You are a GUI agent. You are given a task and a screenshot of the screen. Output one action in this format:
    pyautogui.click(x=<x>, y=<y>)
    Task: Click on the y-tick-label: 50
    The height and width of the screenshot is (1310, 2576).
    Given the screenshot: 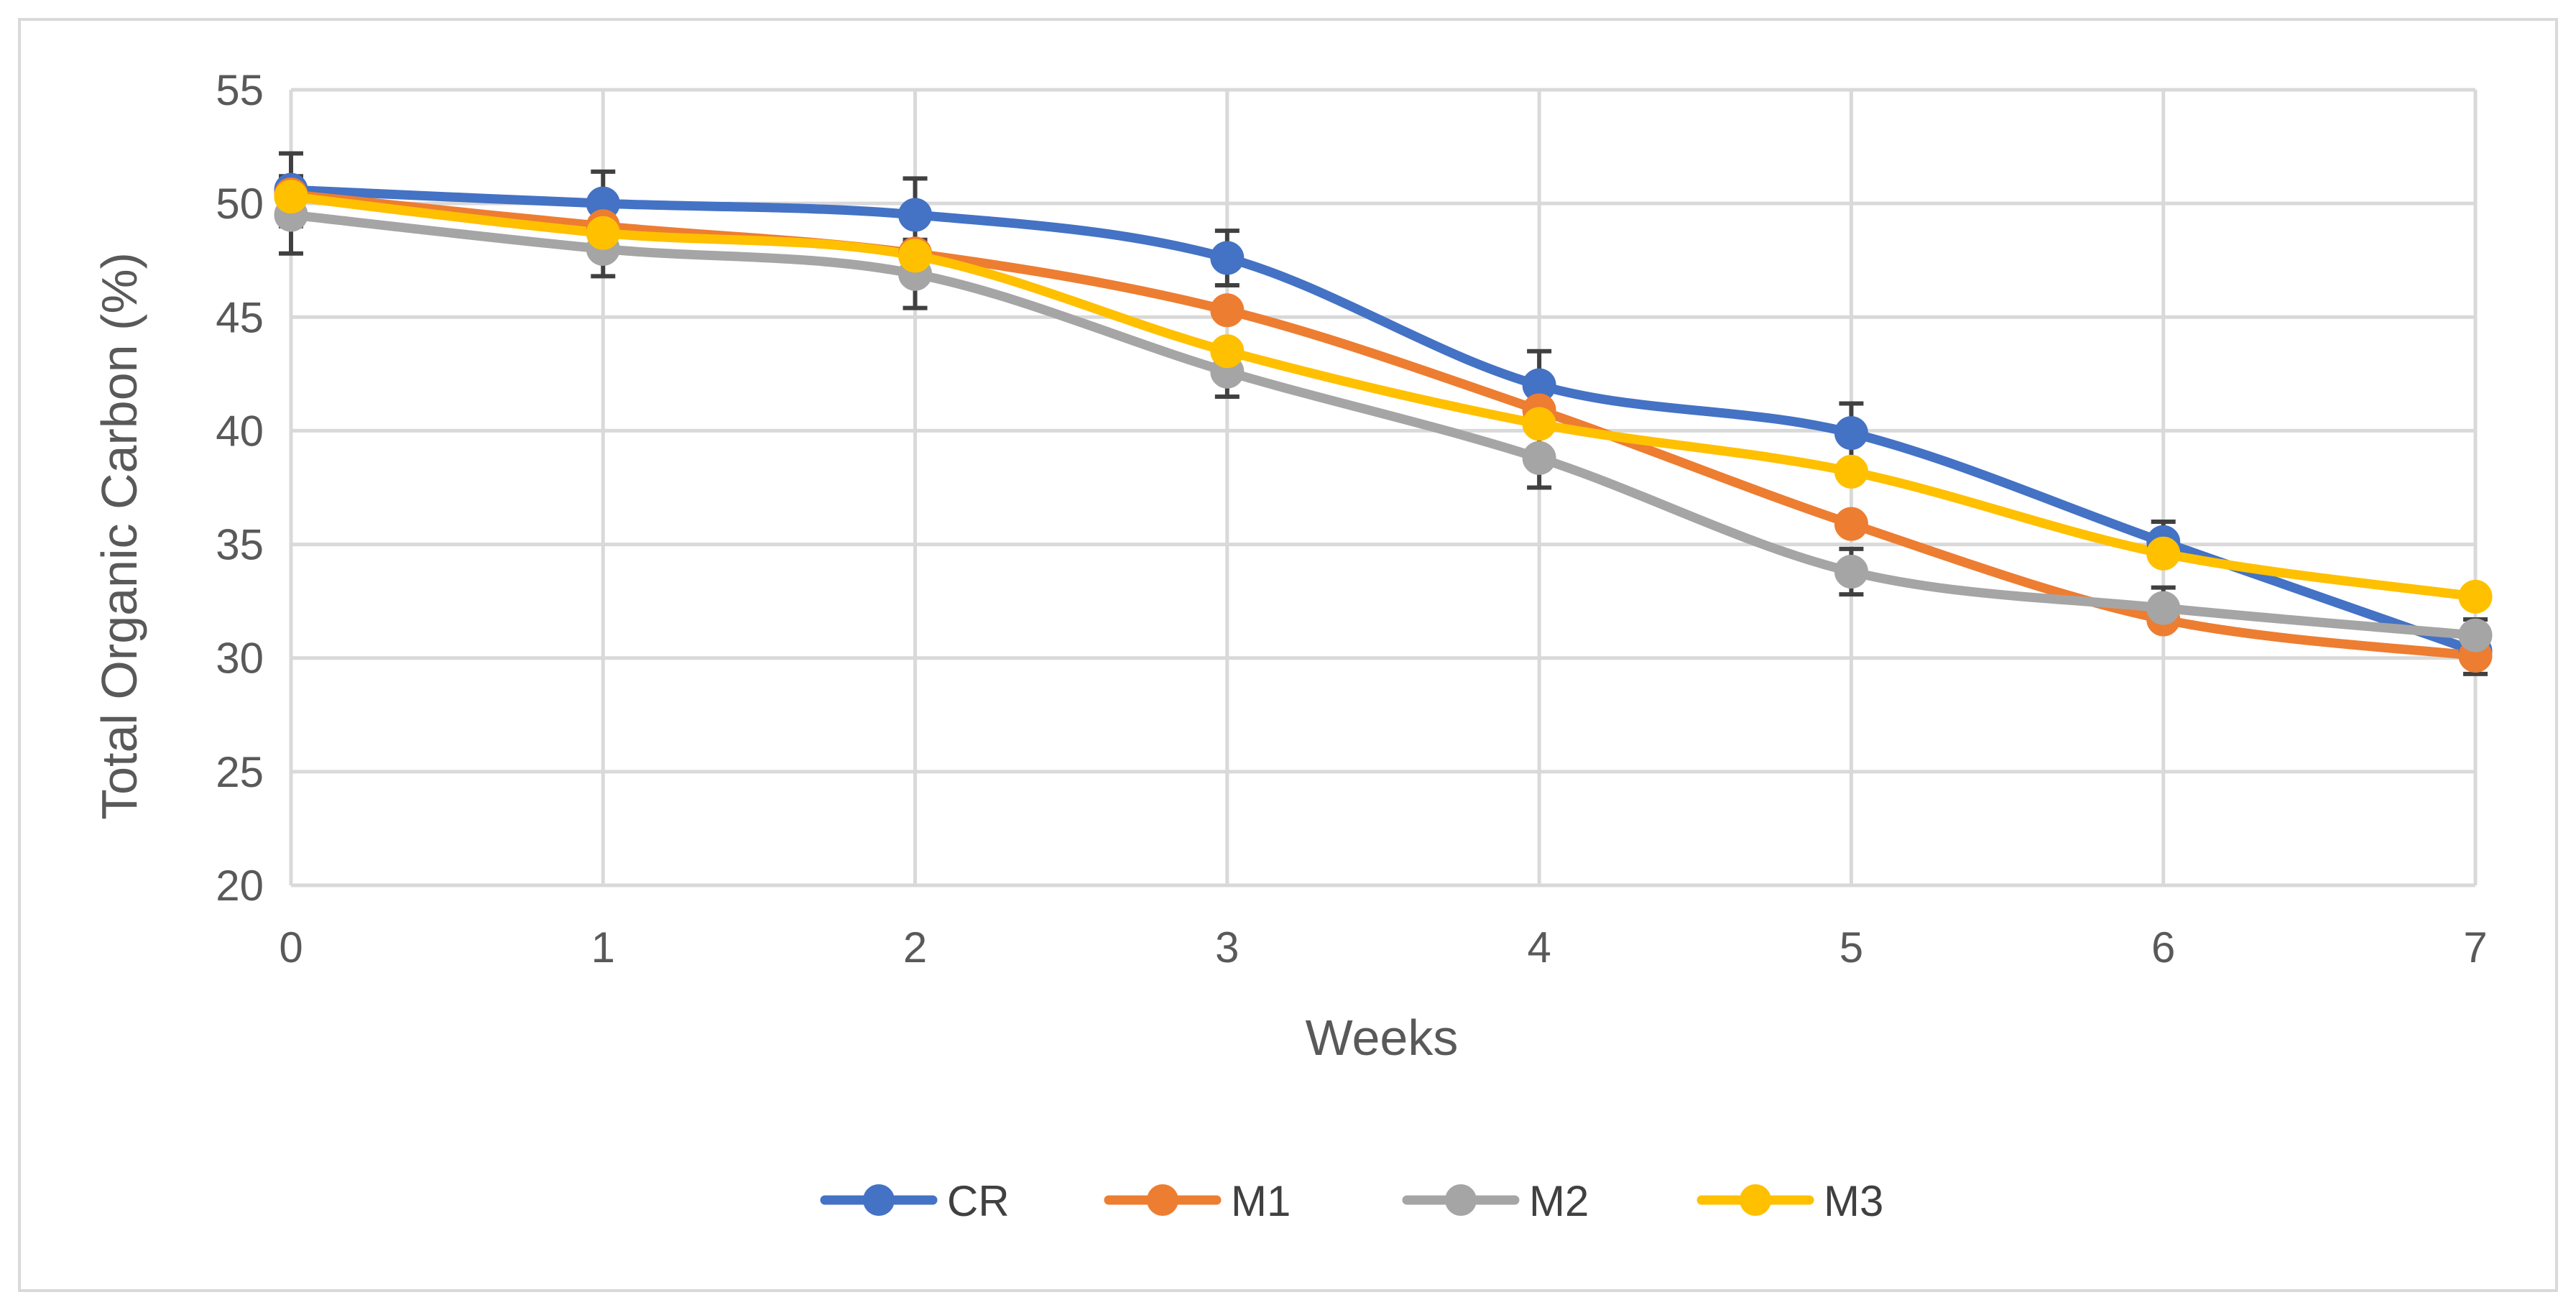 What is the action you would take?
    pyautogui.click(x=240, y=204)
    